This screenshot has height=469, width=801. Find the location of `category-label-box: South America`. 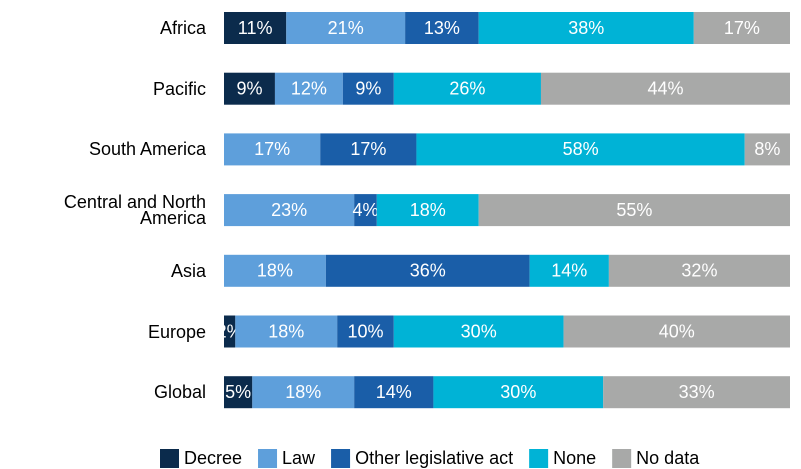

category-label-box: South America is located at coordinates (147, 149).